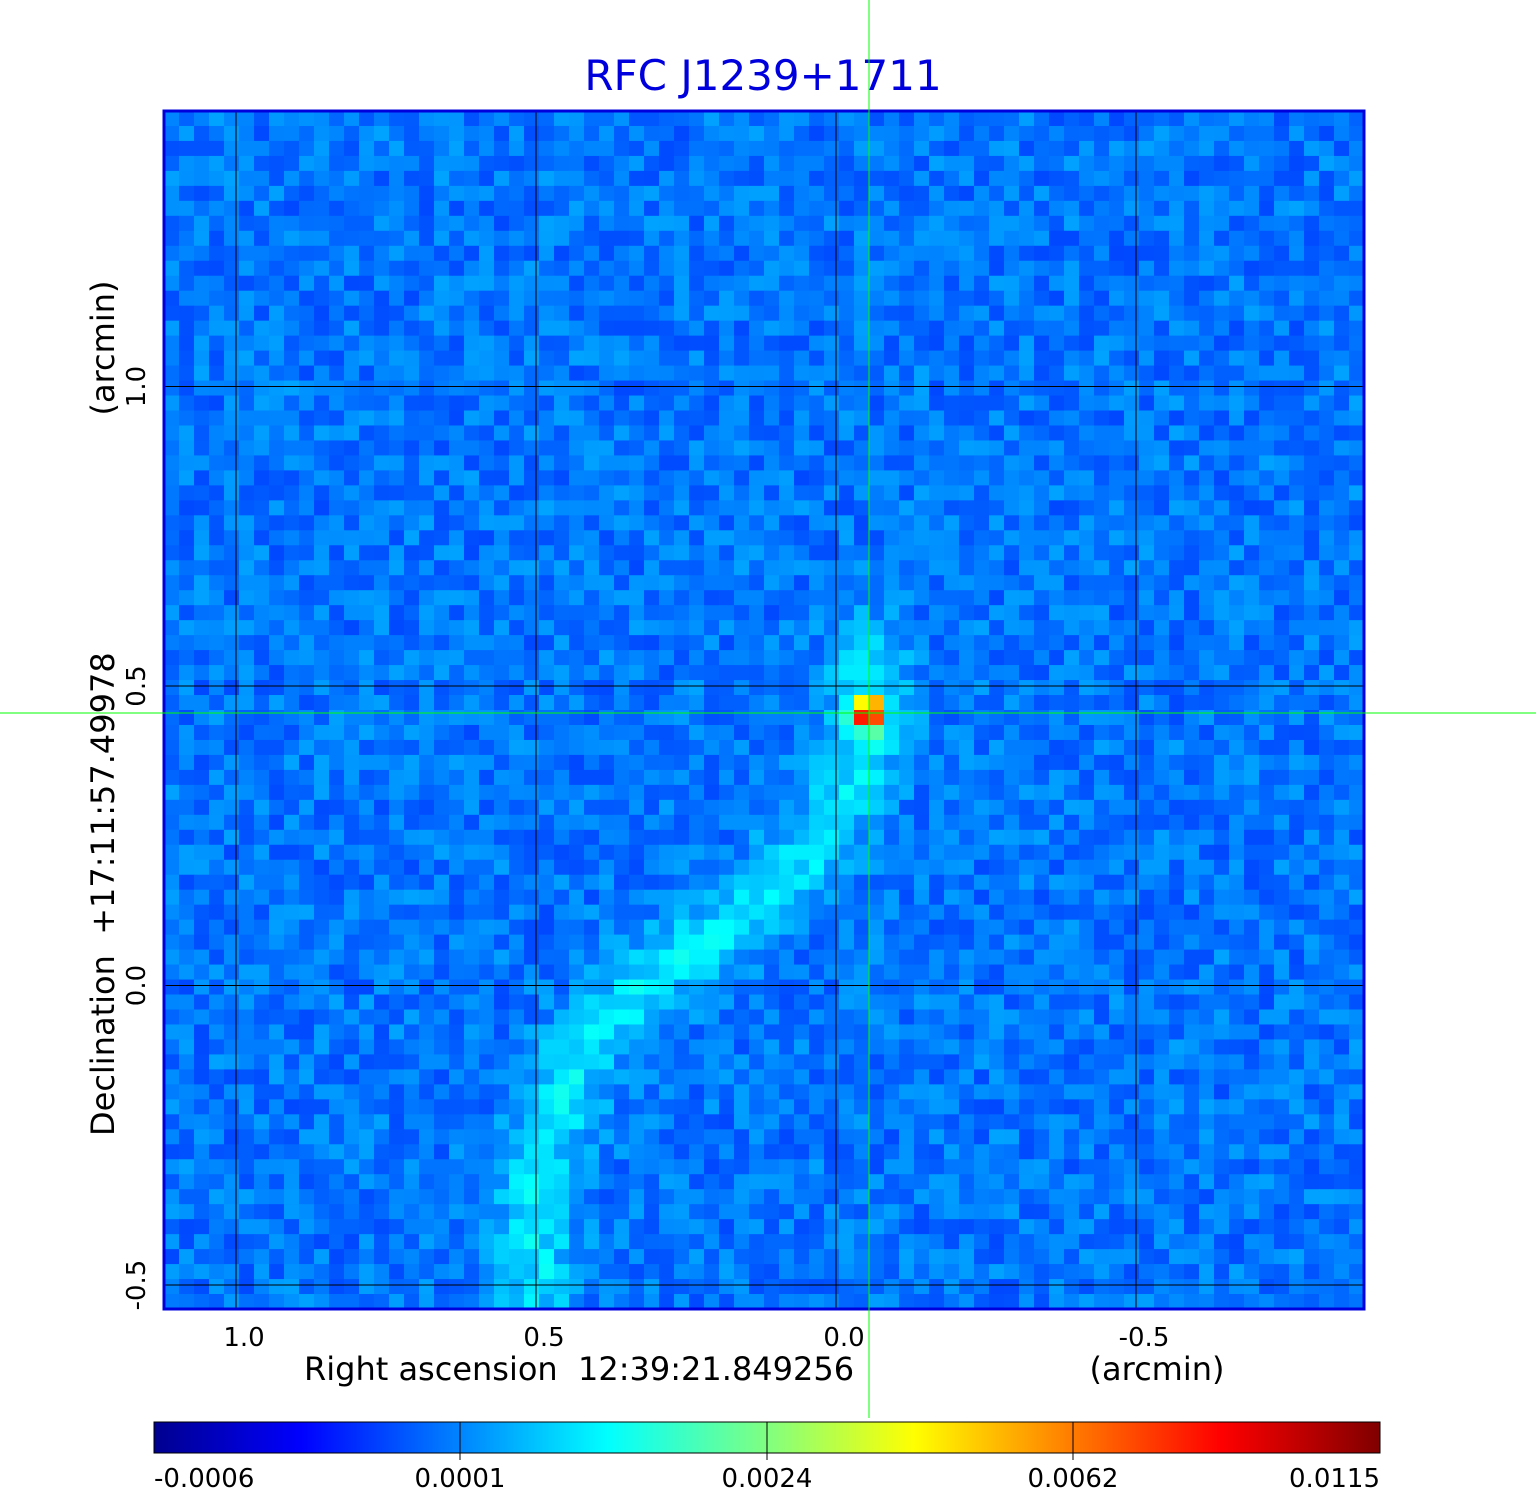 This screenshot has height=1511, width=1536. I want to click on x-tick-label: 1.0, so click(243, 1338).